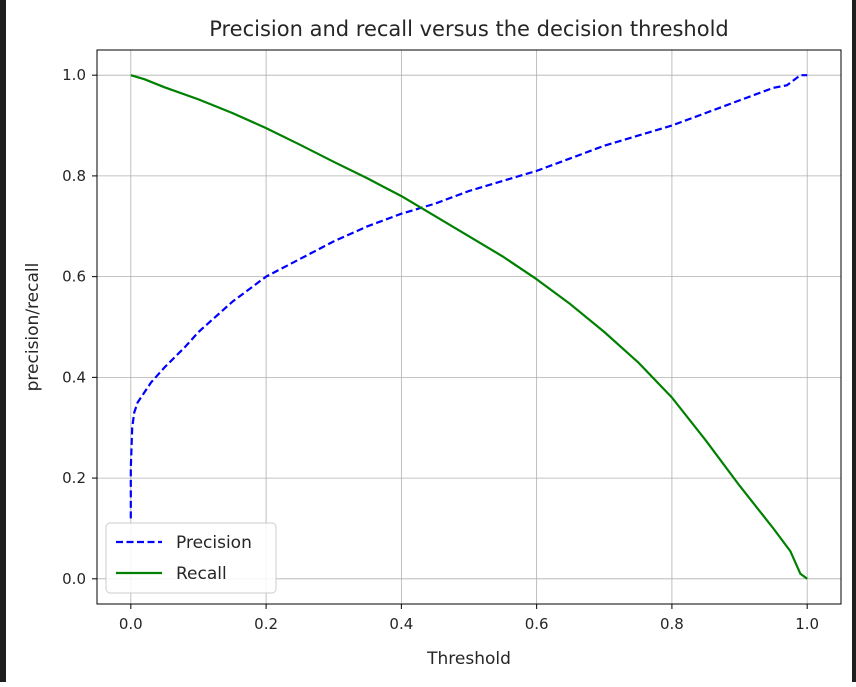 This screenshot has width=856, height=687. Describe the element at coordinates (74, 277) in the screenshot. I see `y-tick-label: 0.6` at that location.